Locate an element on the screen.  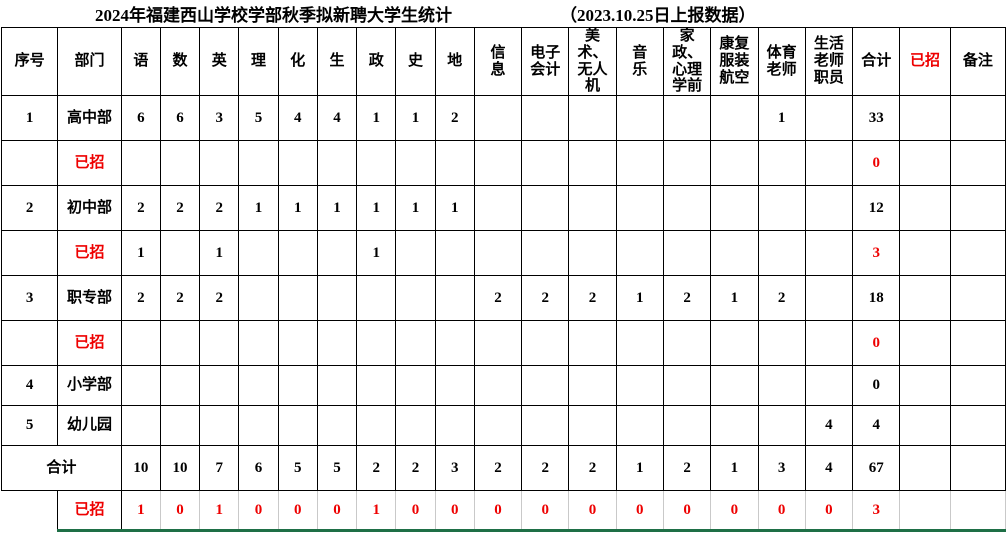
column-header: 地 is located at coordinates (454, 61).